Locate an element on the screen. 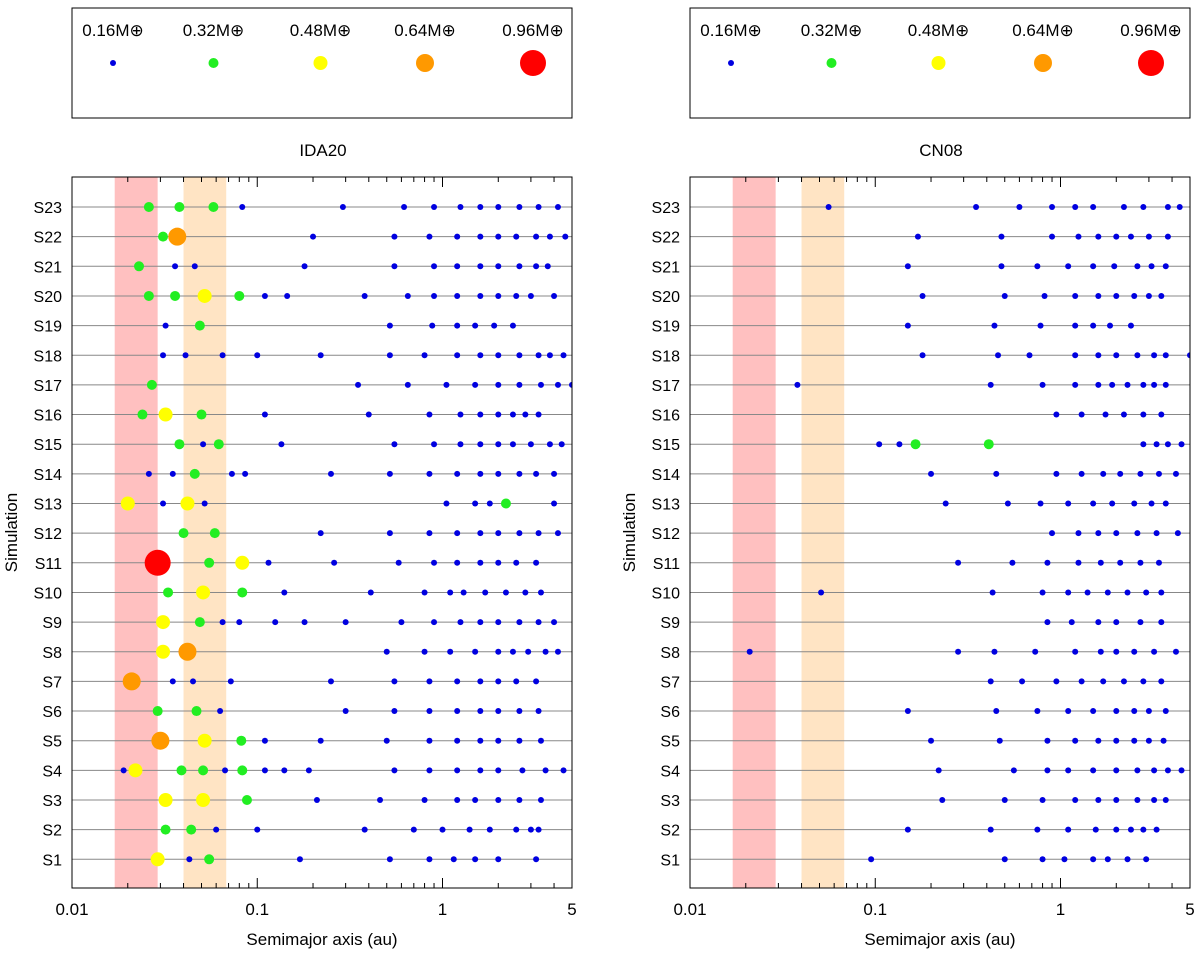  legend-label: 0.48M⊕ is located at coordinates (939, 30).